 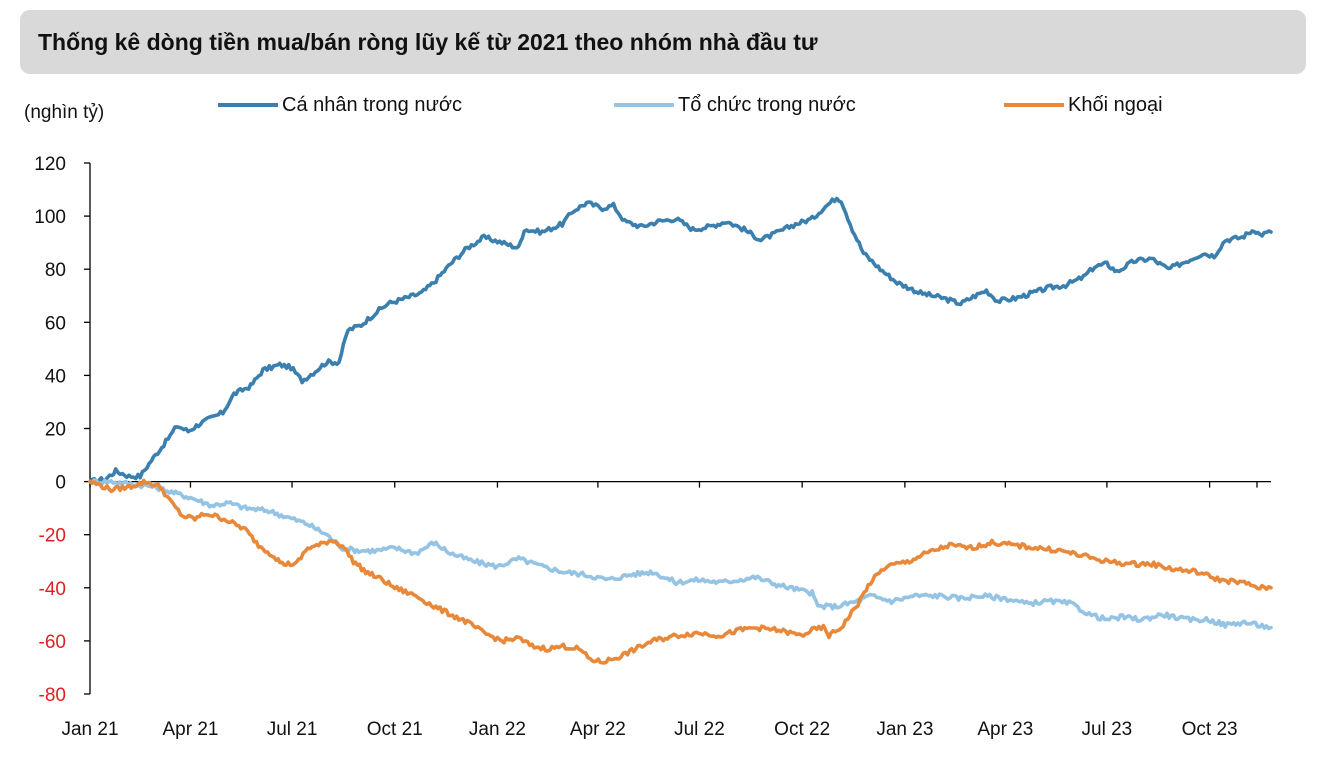 I want to click on x-tick-label: Apr 21, so click(x=190, y=729).